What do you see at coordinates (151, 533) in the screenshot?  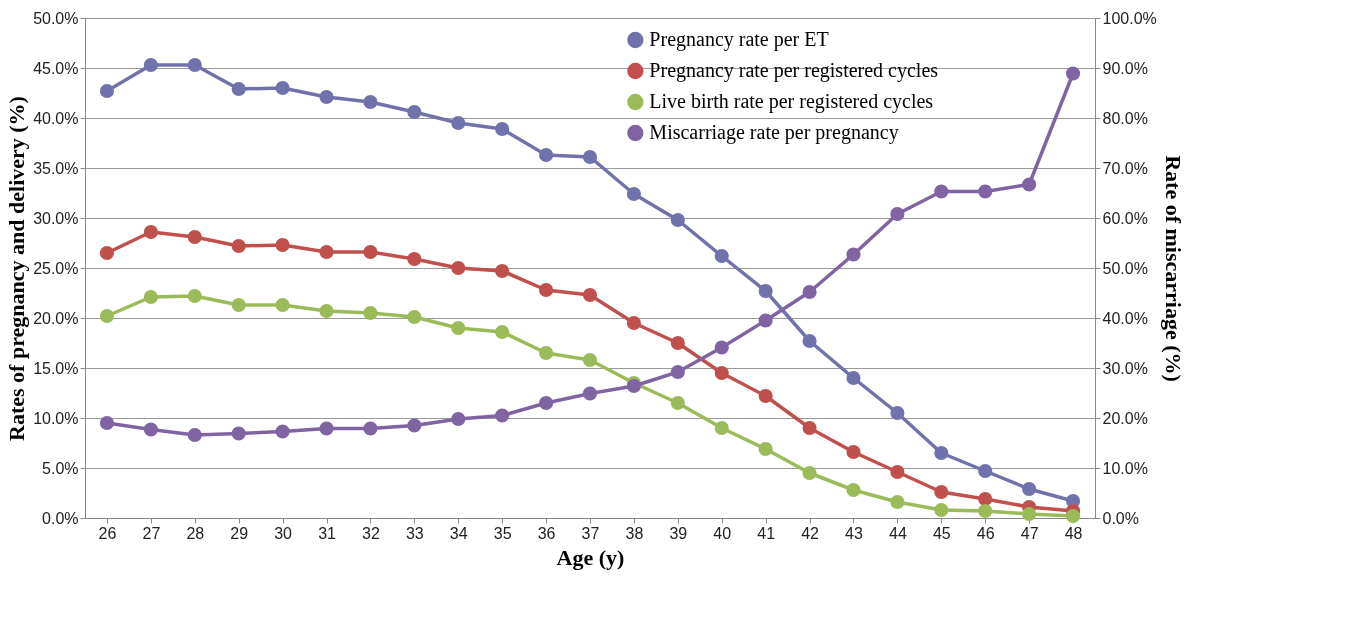 I see `x-tick-label: 27` at bounding box center [151, 533].